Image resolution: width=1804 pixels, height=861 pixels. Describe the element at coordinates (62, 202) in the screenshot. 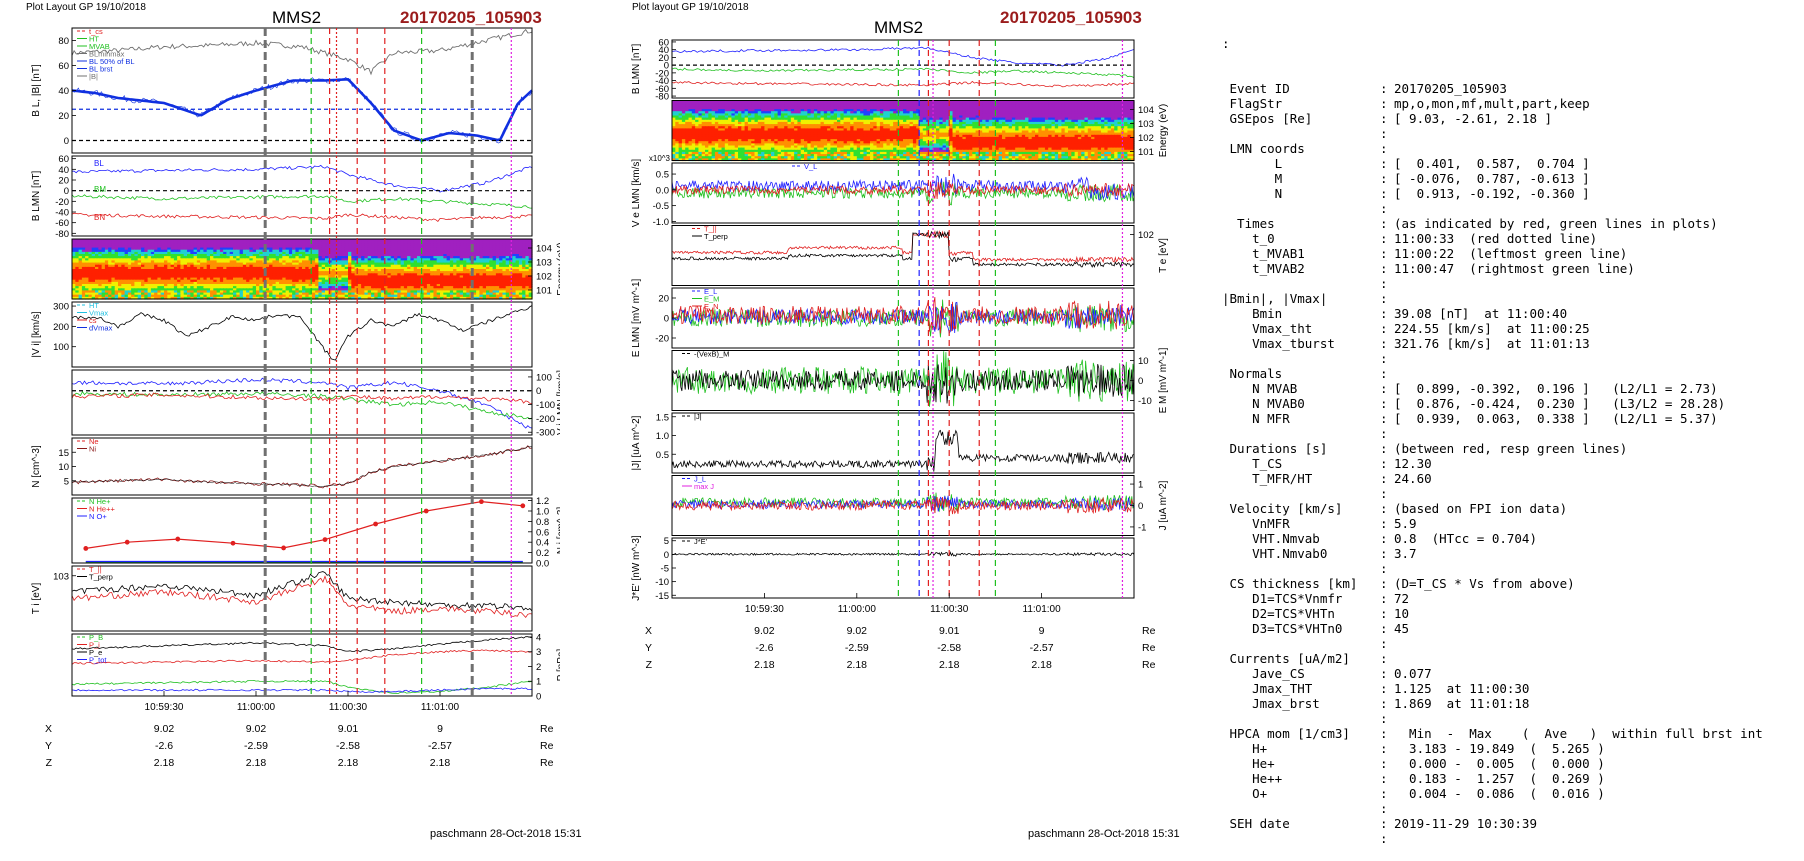

I see `y-tick-label: -20` at that location.